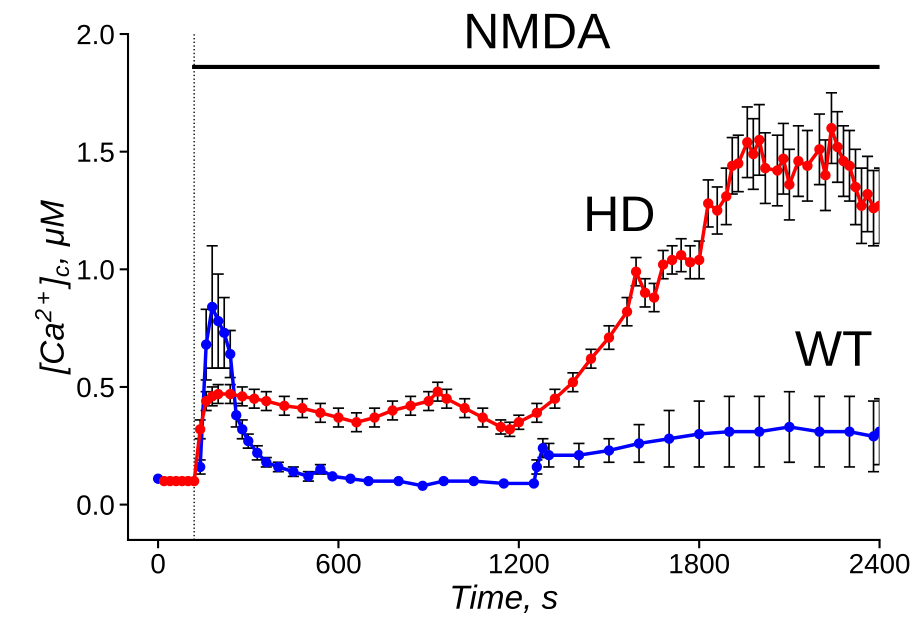  Describe the element at coordinates (620, 214) in the screenshot. I see `series-label: HD` at that location.